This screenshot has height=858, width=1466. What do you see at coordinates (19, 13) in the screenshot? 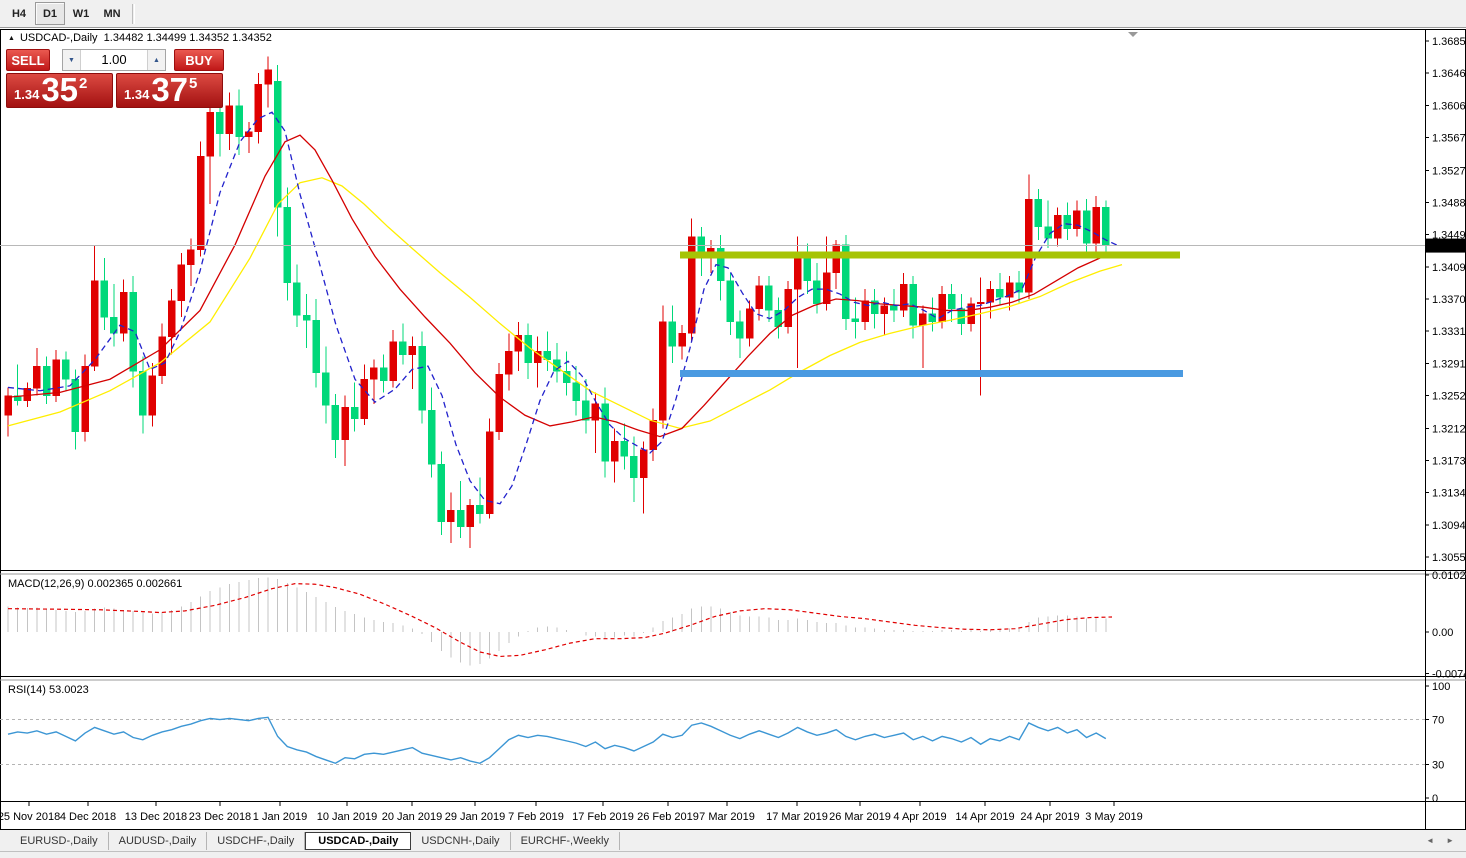
I see `timeframe-button-h4: H4` at bounding box center [19, 13].